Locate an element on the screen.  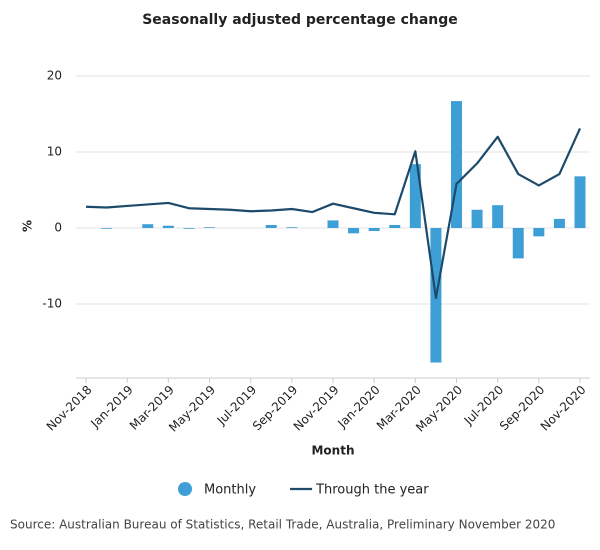
x-tick-label: Nov-2019 is located at coordinates (316, 408).